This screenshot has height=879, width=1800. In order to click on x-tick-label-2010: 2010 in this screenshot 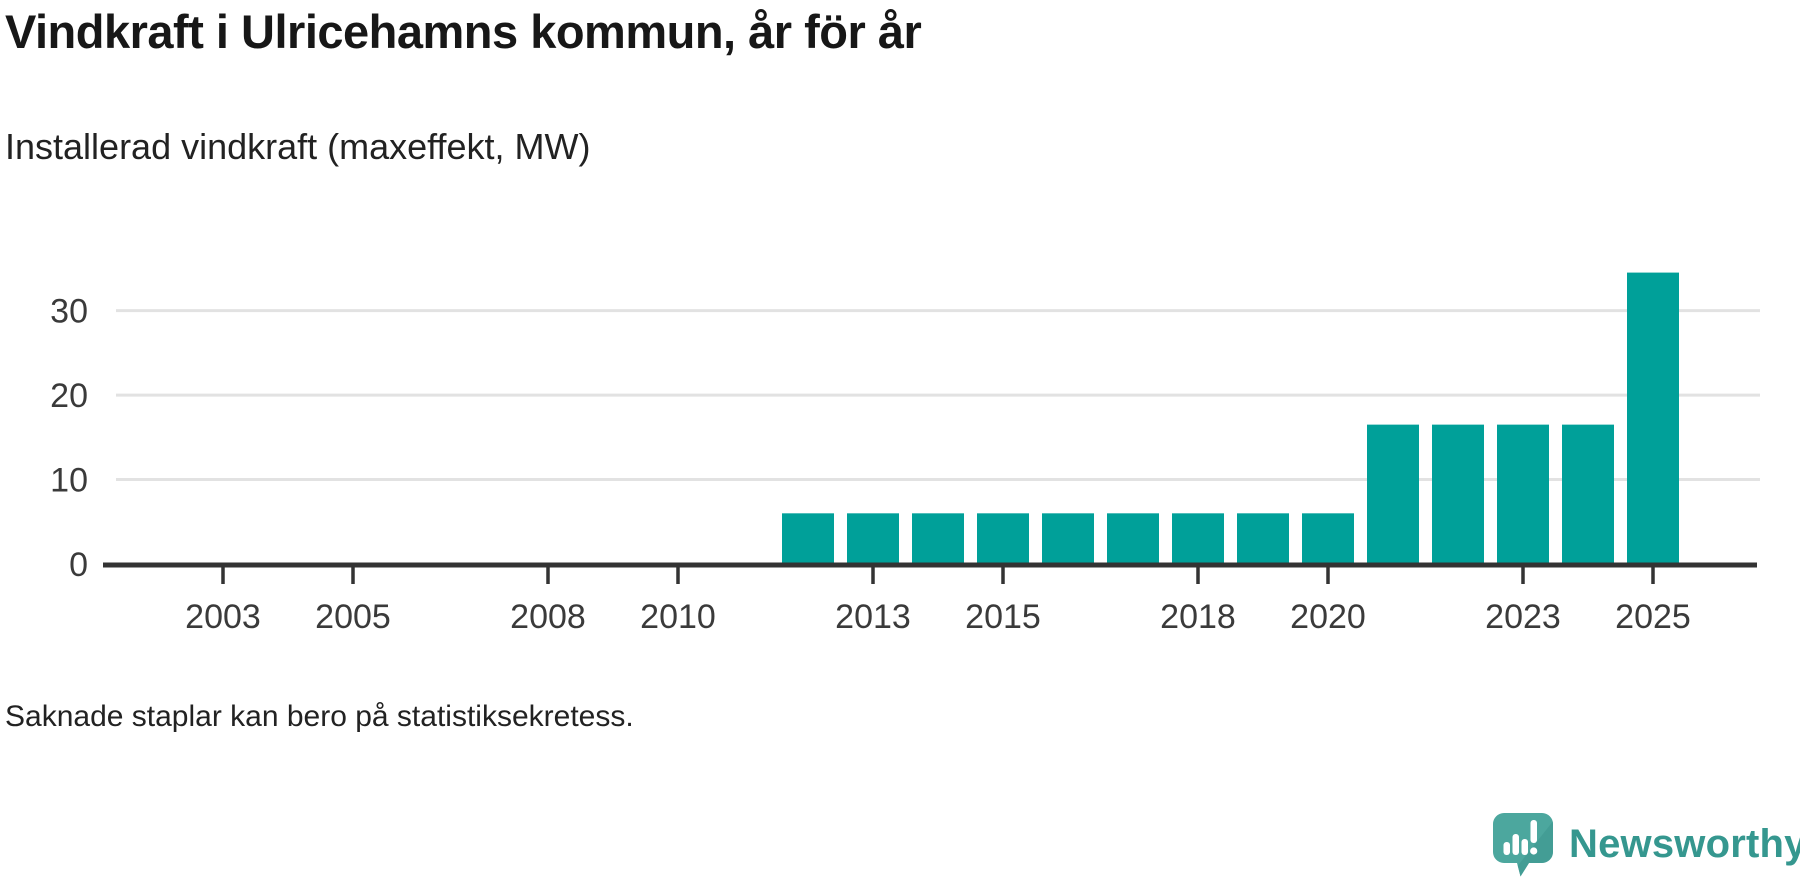, I will do `click(678, 617)`.